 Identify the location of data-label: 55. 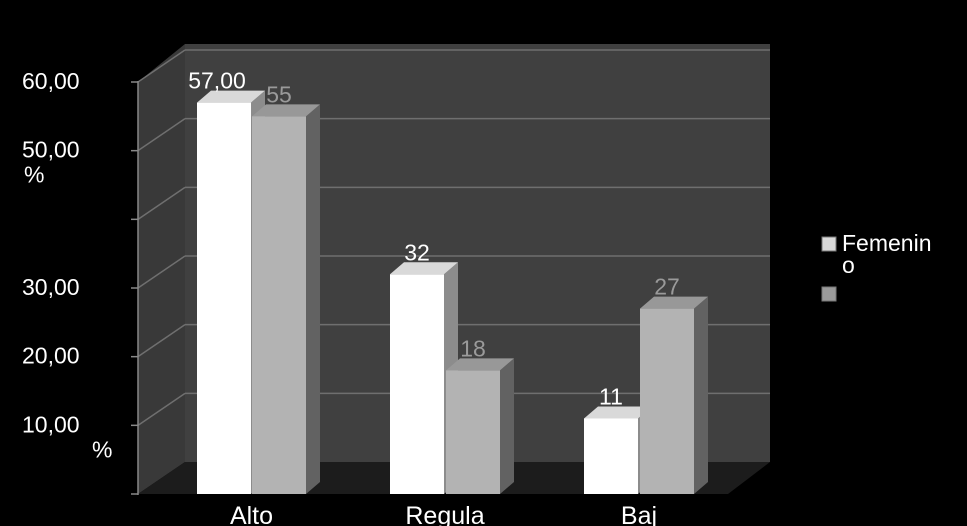
(279, 94).